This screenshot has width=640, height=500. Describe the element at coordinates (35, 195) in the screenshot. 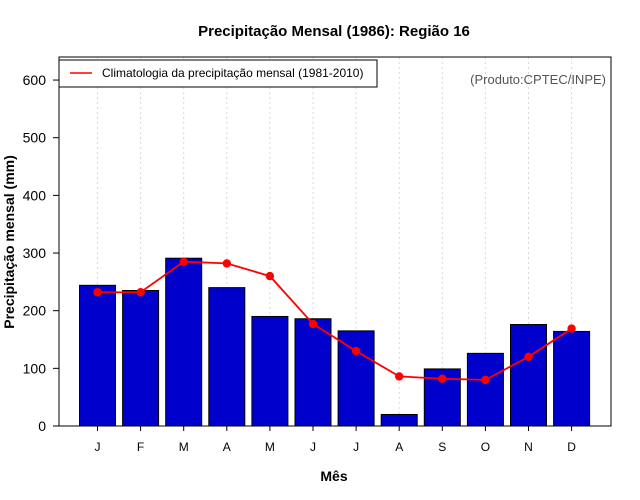

I see `y-tick-label: 400` at that location.